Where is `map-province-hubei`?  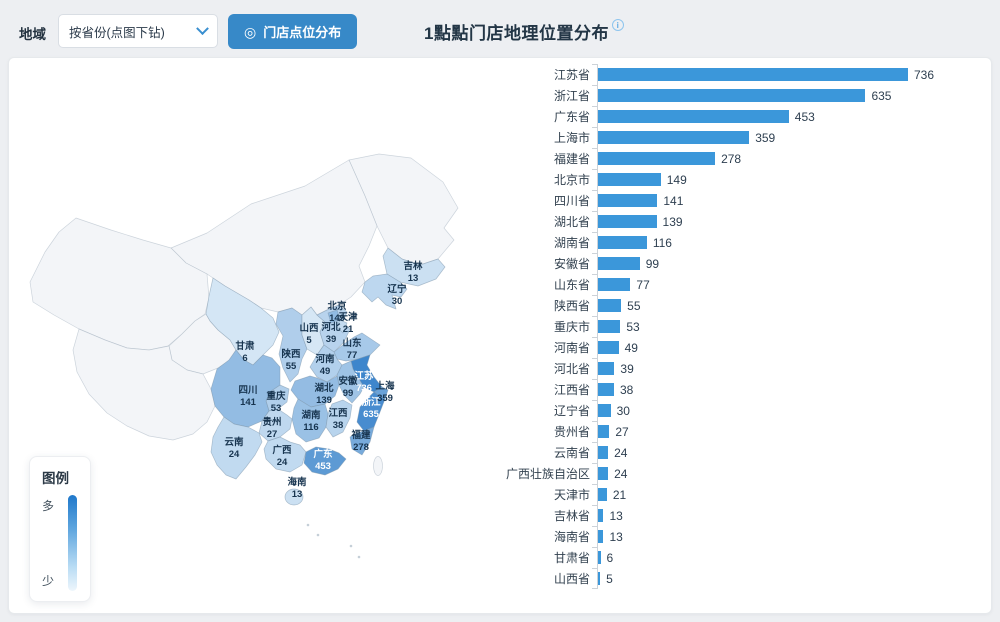 map-province-hubei is located at coordinates (315, 391).